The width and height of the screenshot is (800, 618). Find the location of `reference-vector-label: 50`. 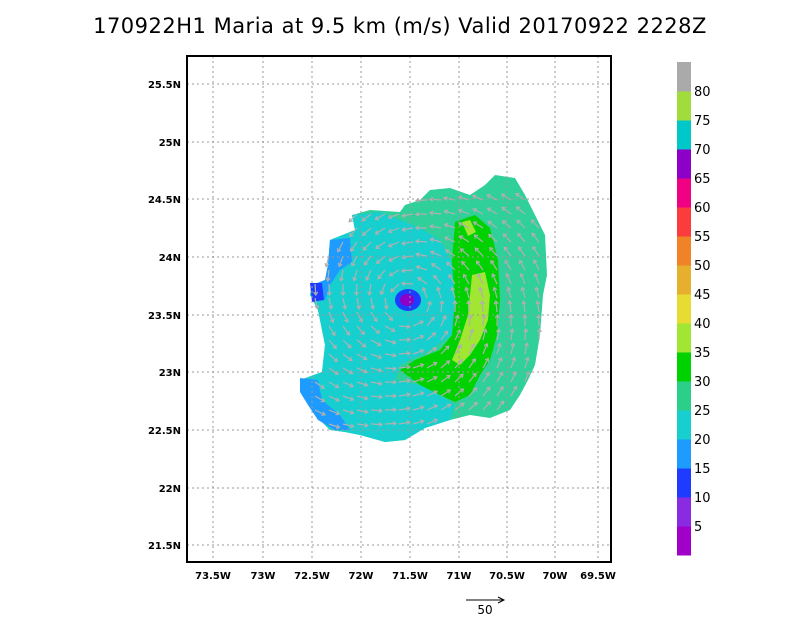

reference-vector-label: 50 is located at coordinates (484, 610).